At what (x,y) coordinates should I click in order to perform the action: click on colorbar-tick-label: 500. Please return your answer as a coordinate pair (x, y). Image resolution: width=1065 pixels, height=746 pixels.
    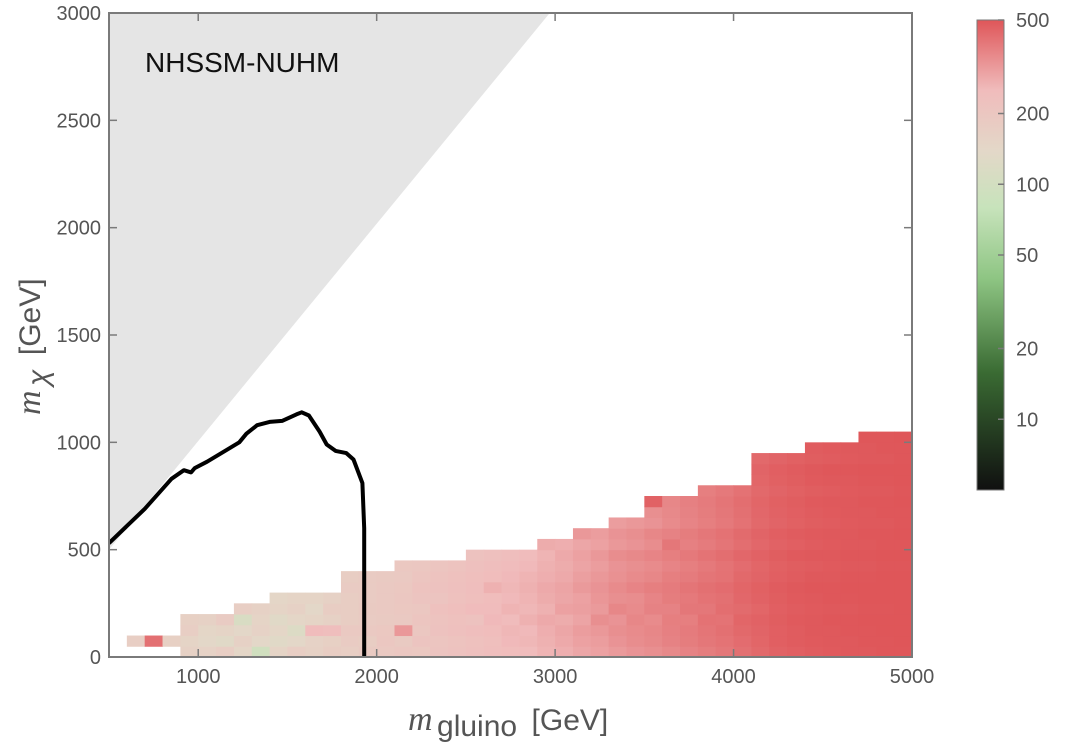
    Looking at the image, I should click on (1032, 21).